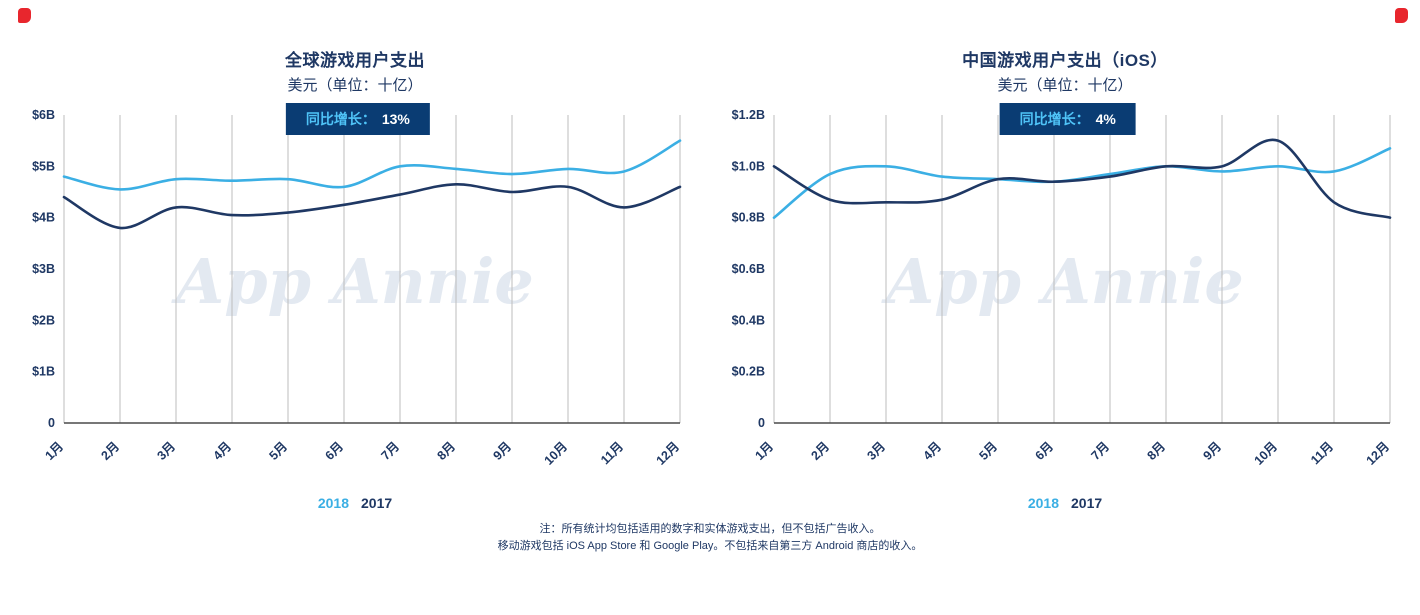 Image resolution: width=1420 pixels, height=615 pixels. What do you see at coordinates (1105, 119) in the screenshot?
I see `yoy-badge-value: 4%` at bounding box center [1105, 119].